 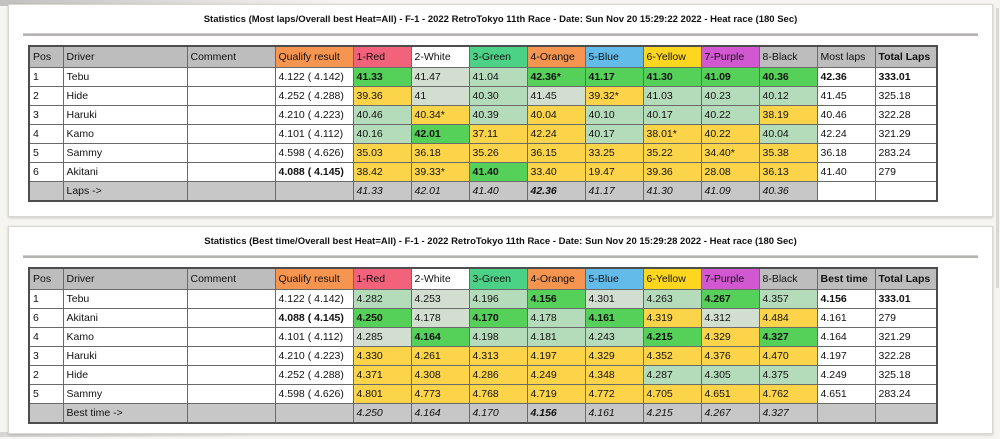 What do you see at coordinates (314, 77) in the screenshot?
I see `qualify-result-cell: 4.122 ( 4.142)` at bounding box center [314, 77].